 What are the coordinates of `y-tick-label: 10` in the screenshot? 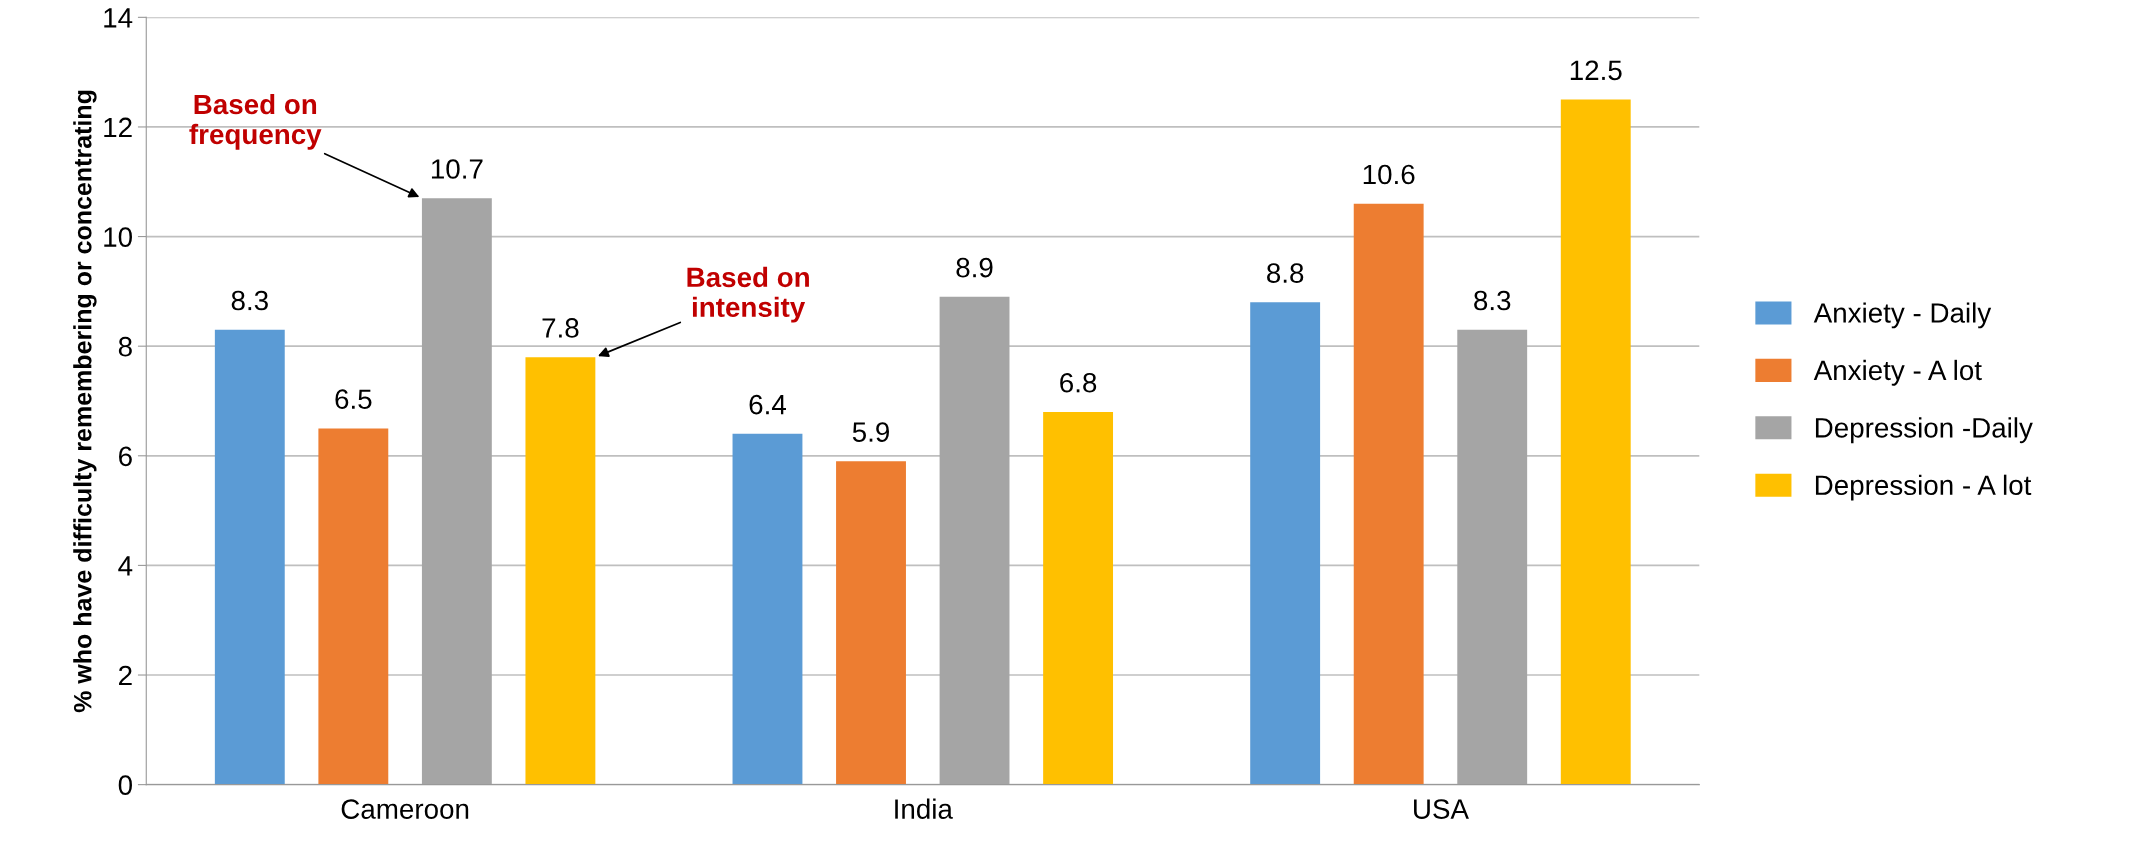 It's located at (118, 237).